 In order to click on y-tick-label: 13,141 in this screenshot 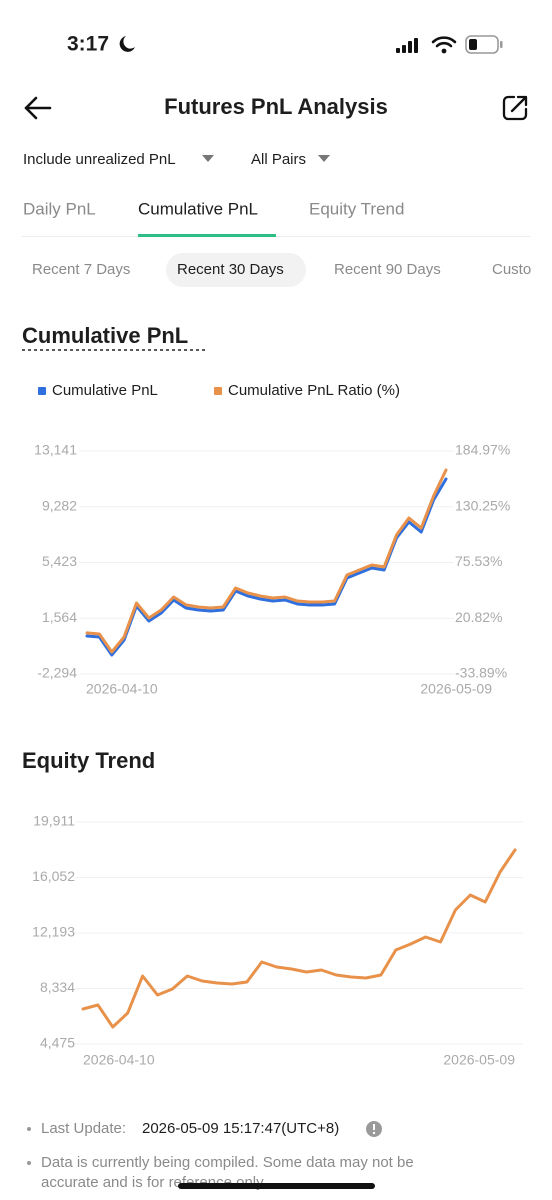, I will do `click(55, 450)`.